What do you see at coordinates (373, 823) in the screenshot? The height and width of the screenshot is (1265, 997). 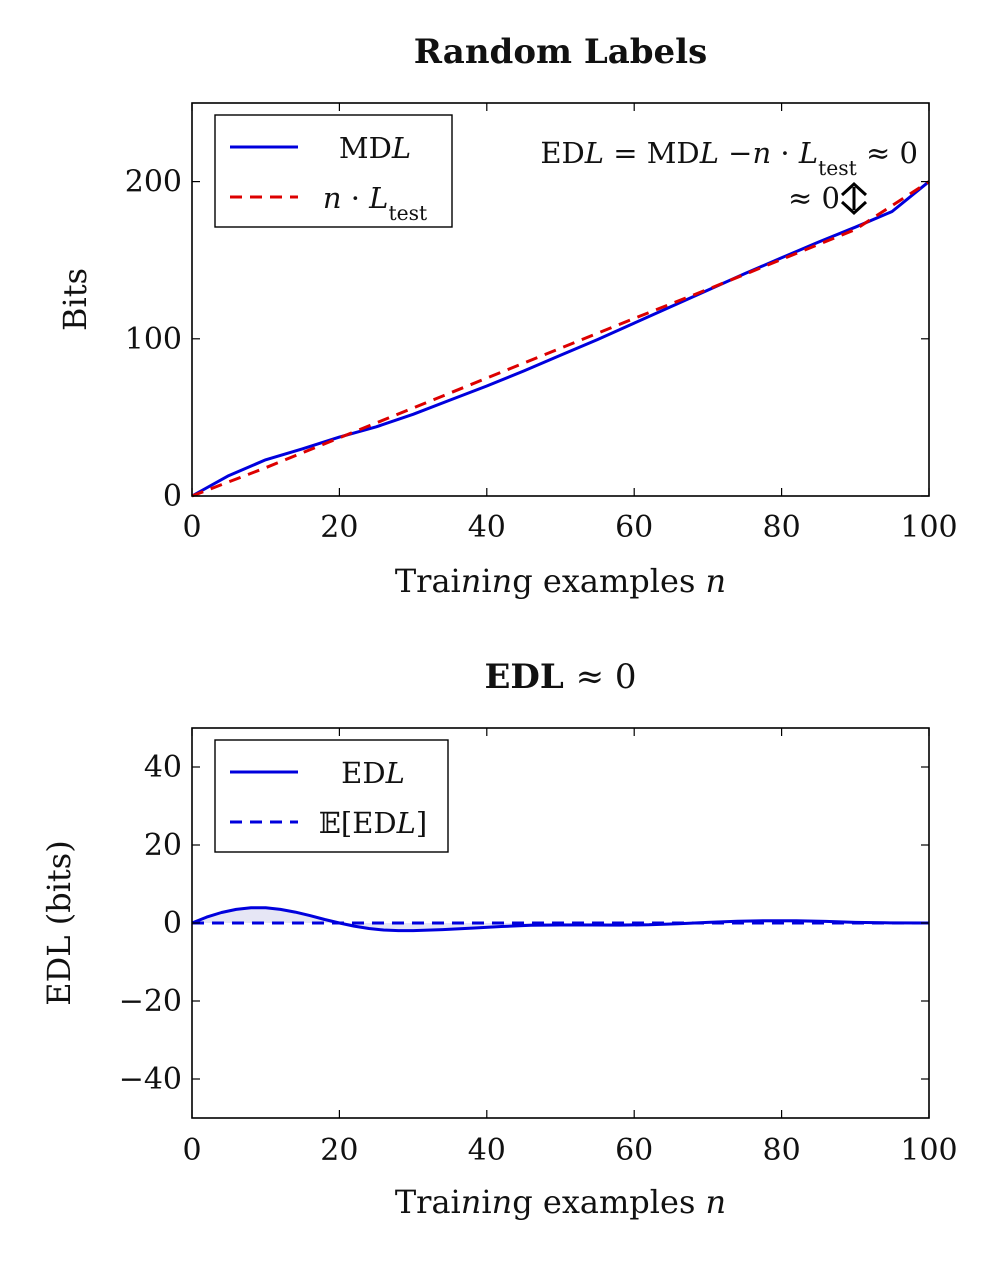 I see `legend-entry: 𝔼[EDL]` at bounding box center [373, 823].